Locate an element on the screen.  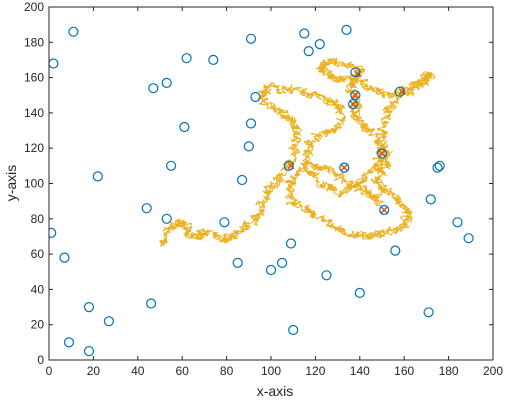
x-tick-label: 180 is located at coordinates (449, 371).